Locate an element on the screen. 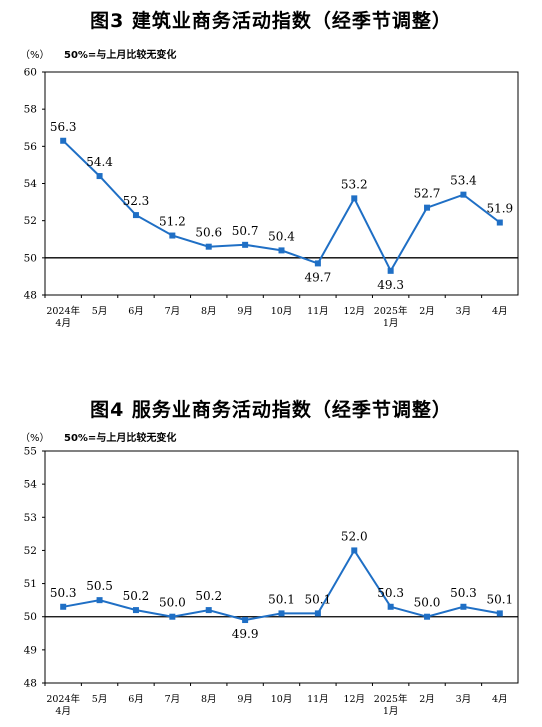 Image resolution: width=542 pixels, height=727 pixels. chart-title: 图4 服务业商务活动指数（经季节调整） is located at coordinates (271, 410).